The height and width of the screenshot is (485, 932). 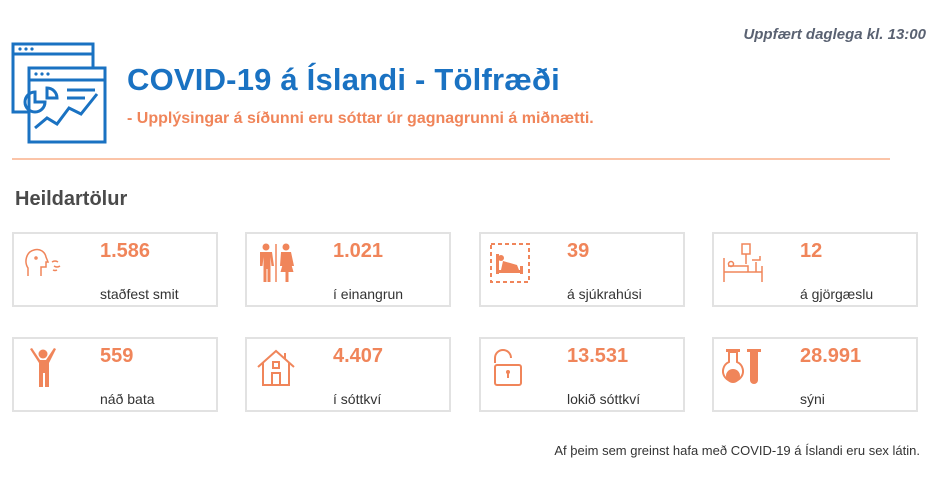 What do you see at coordinates (59, 93) in the screenshot?
I see `statistics-dashboard-icon` at bounding box center [59, 93].